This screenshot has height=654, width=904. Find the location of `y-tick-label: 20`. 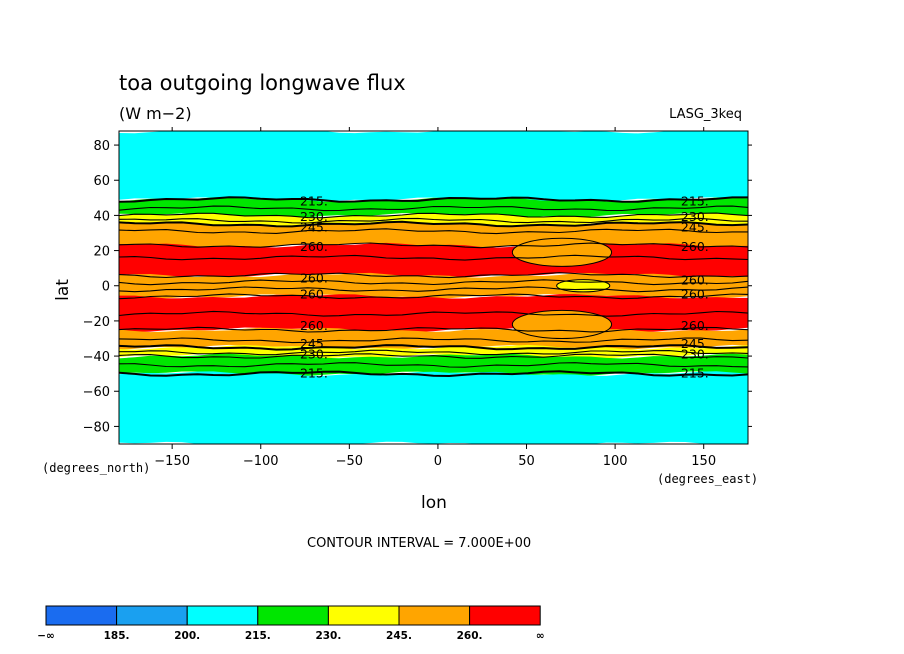

y-tick-label: 20 is located at coordinates (101, 252).